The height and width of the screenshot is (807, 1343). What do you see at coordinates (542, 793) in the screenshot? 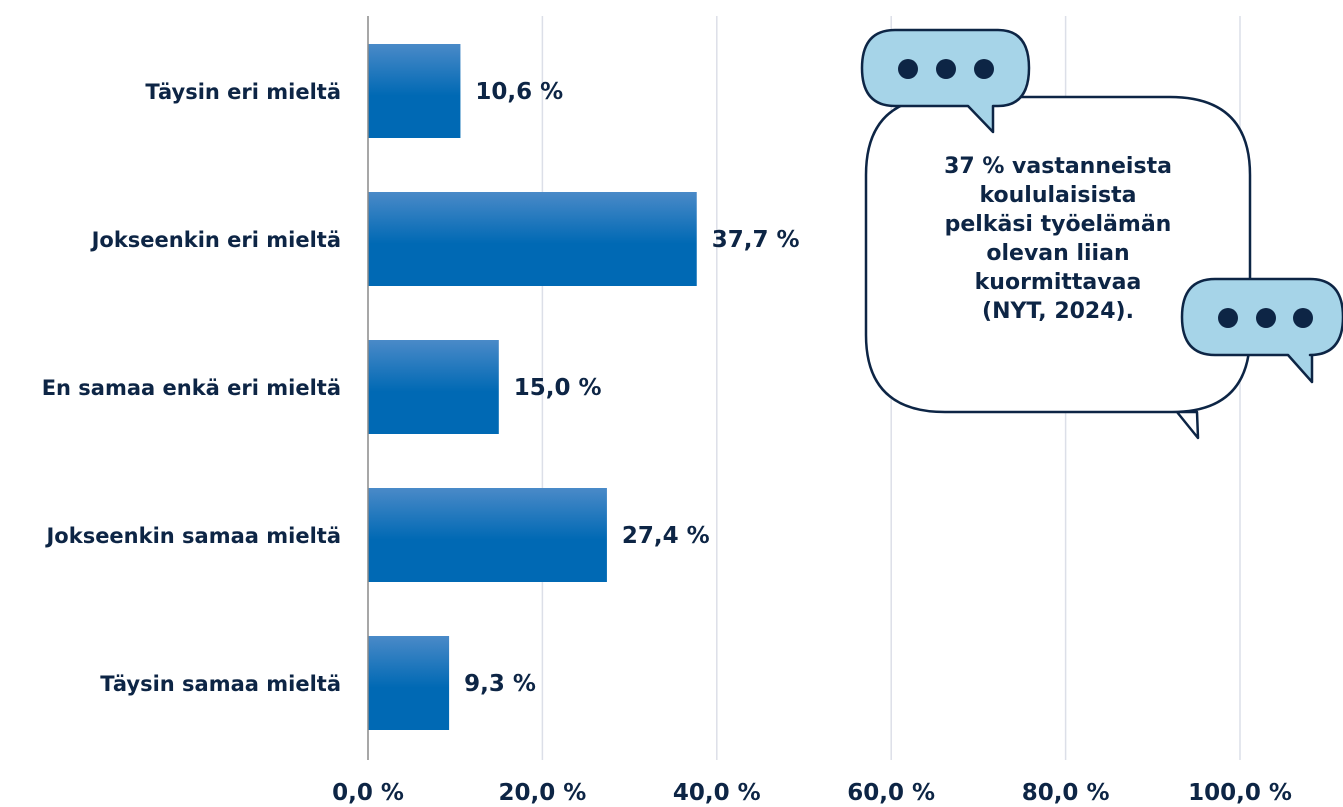
I see `x-tick-label: 20,0 %` at bounding box center [542, 793].